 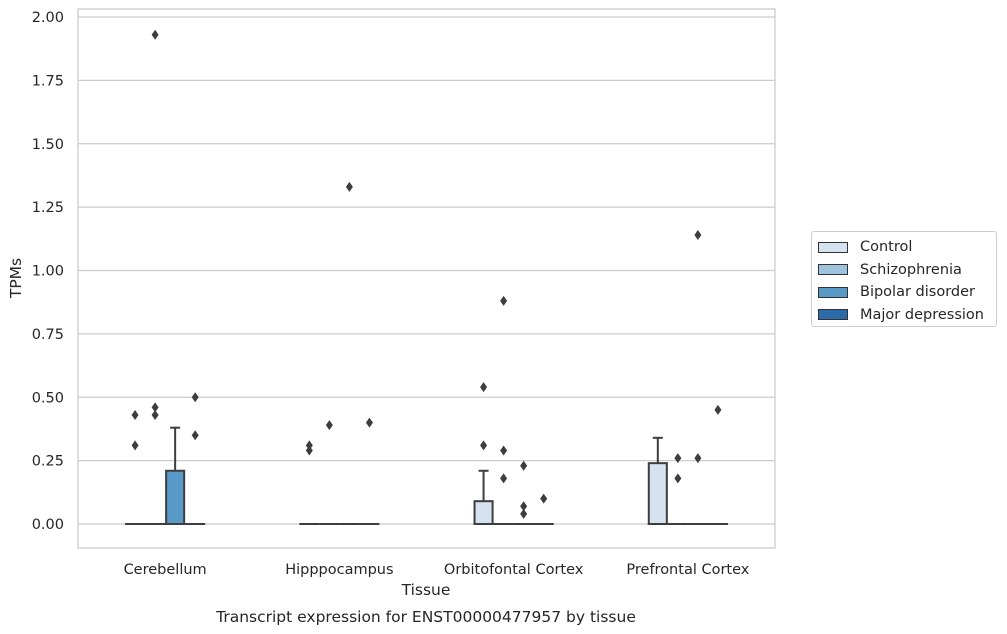 I want to click on y-tick-label: 2.00, so click(x=48, y=18).